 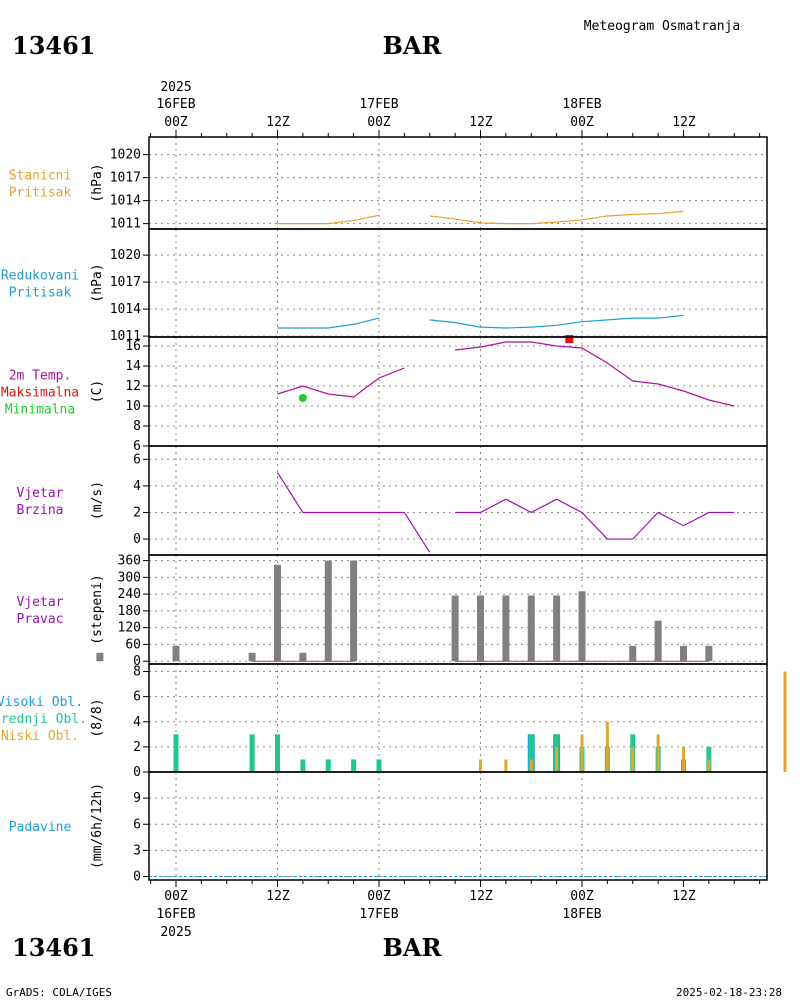 I want to click on day-label: 18FEB, so click(x=581, y=914).